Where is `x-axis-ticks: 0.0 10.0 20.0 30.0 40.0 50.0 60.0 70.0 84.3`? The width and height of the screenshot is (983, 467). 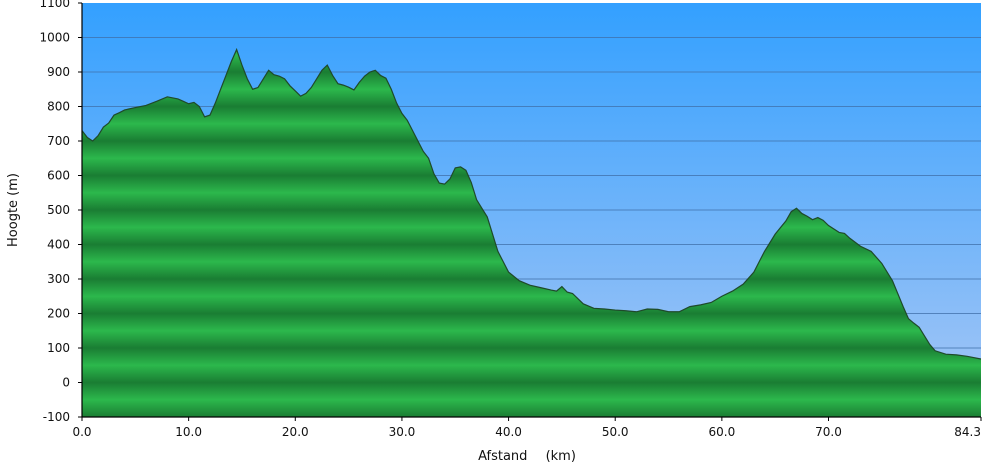
x-axis-ticks: 0.0 10.0 20.0 30.0 40.0 50.0 60.0 70.0 84.3 is located at coordinates (527, 428).